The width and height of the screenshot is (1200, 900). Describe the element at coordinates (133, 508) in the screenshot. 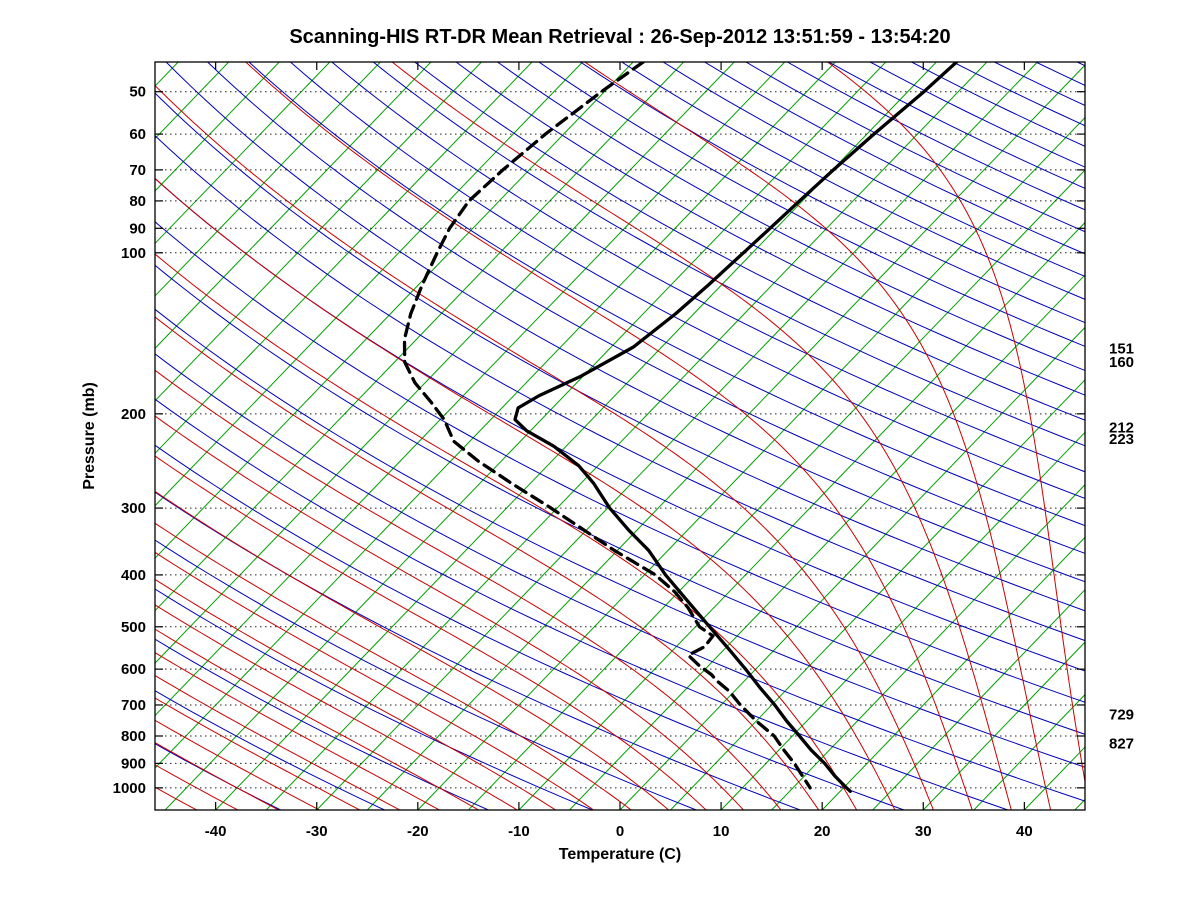

I see `pressure-tick-label: 300` at that location.